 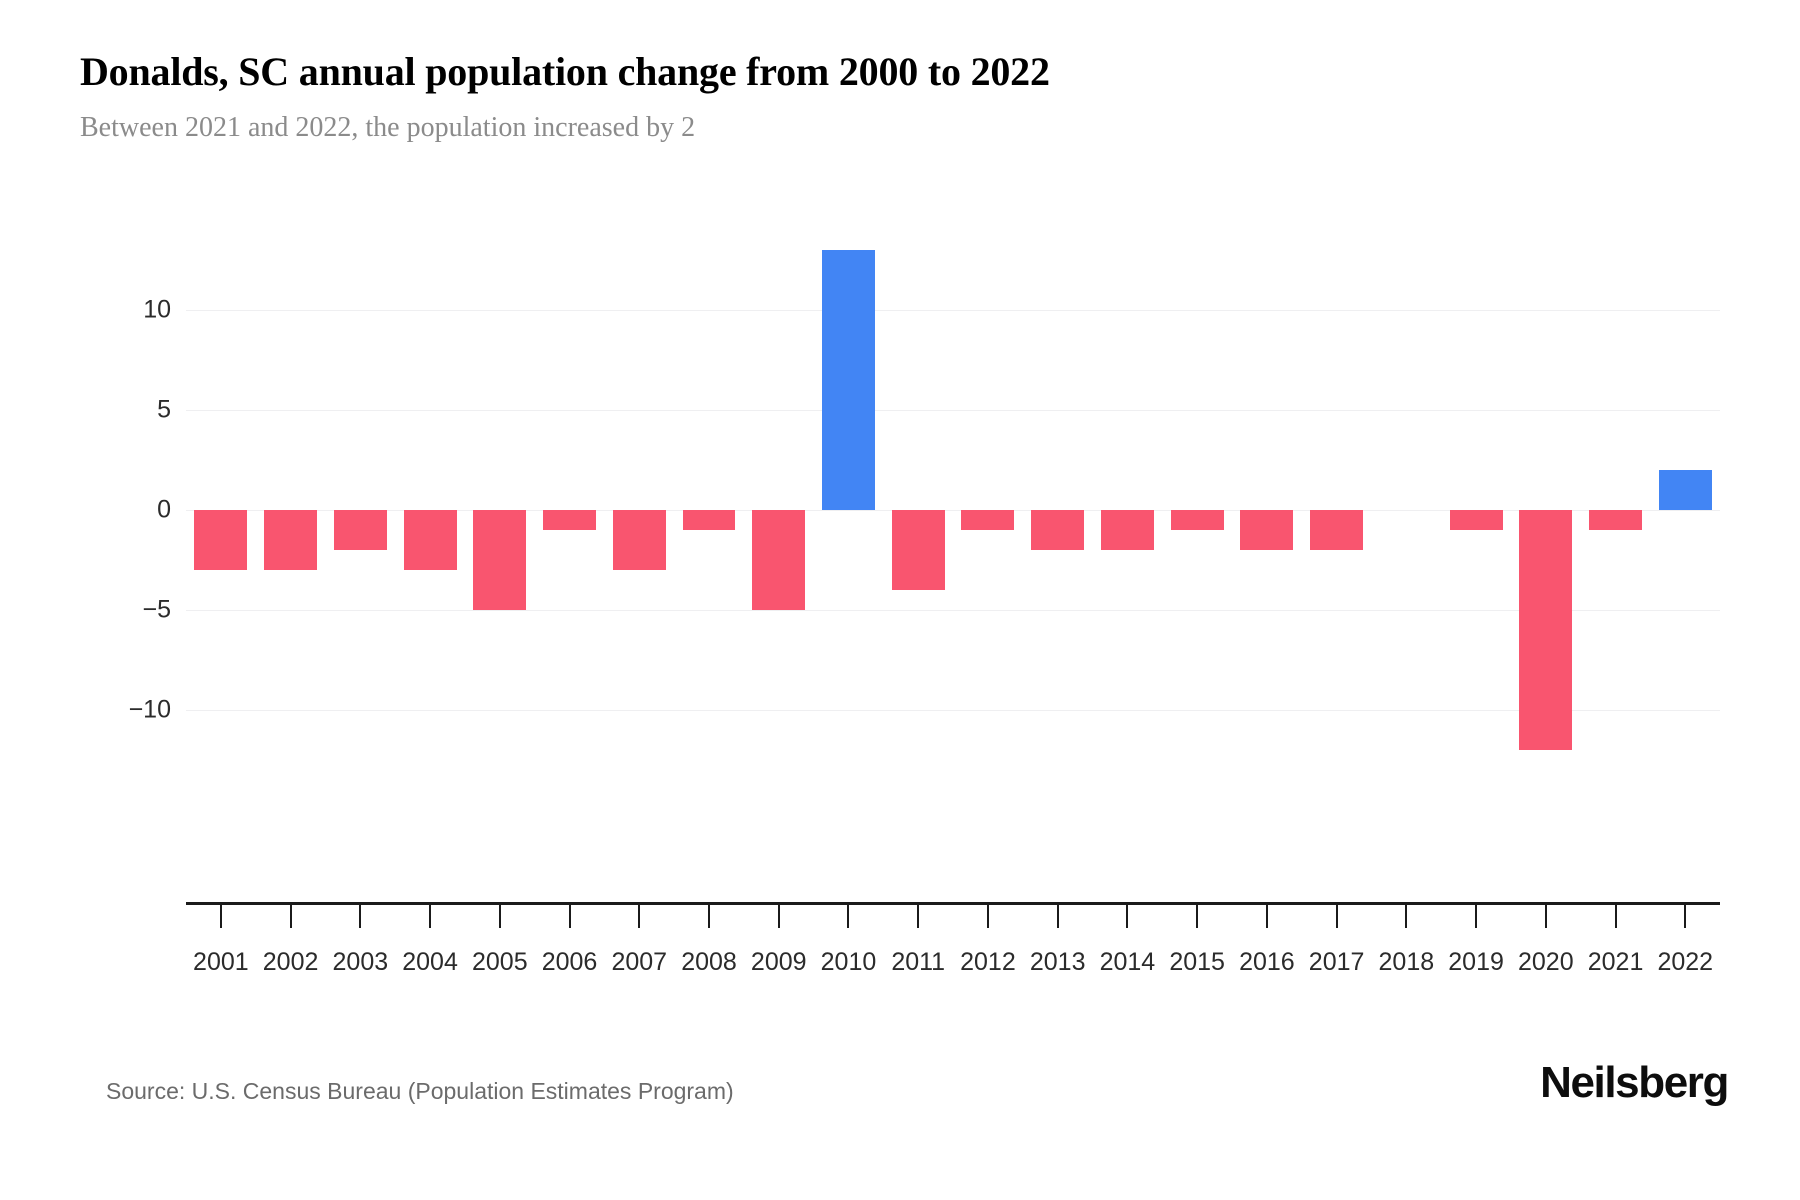 I want to click on x-axis-tick-label: 2017, so click(x=1336, y=962).